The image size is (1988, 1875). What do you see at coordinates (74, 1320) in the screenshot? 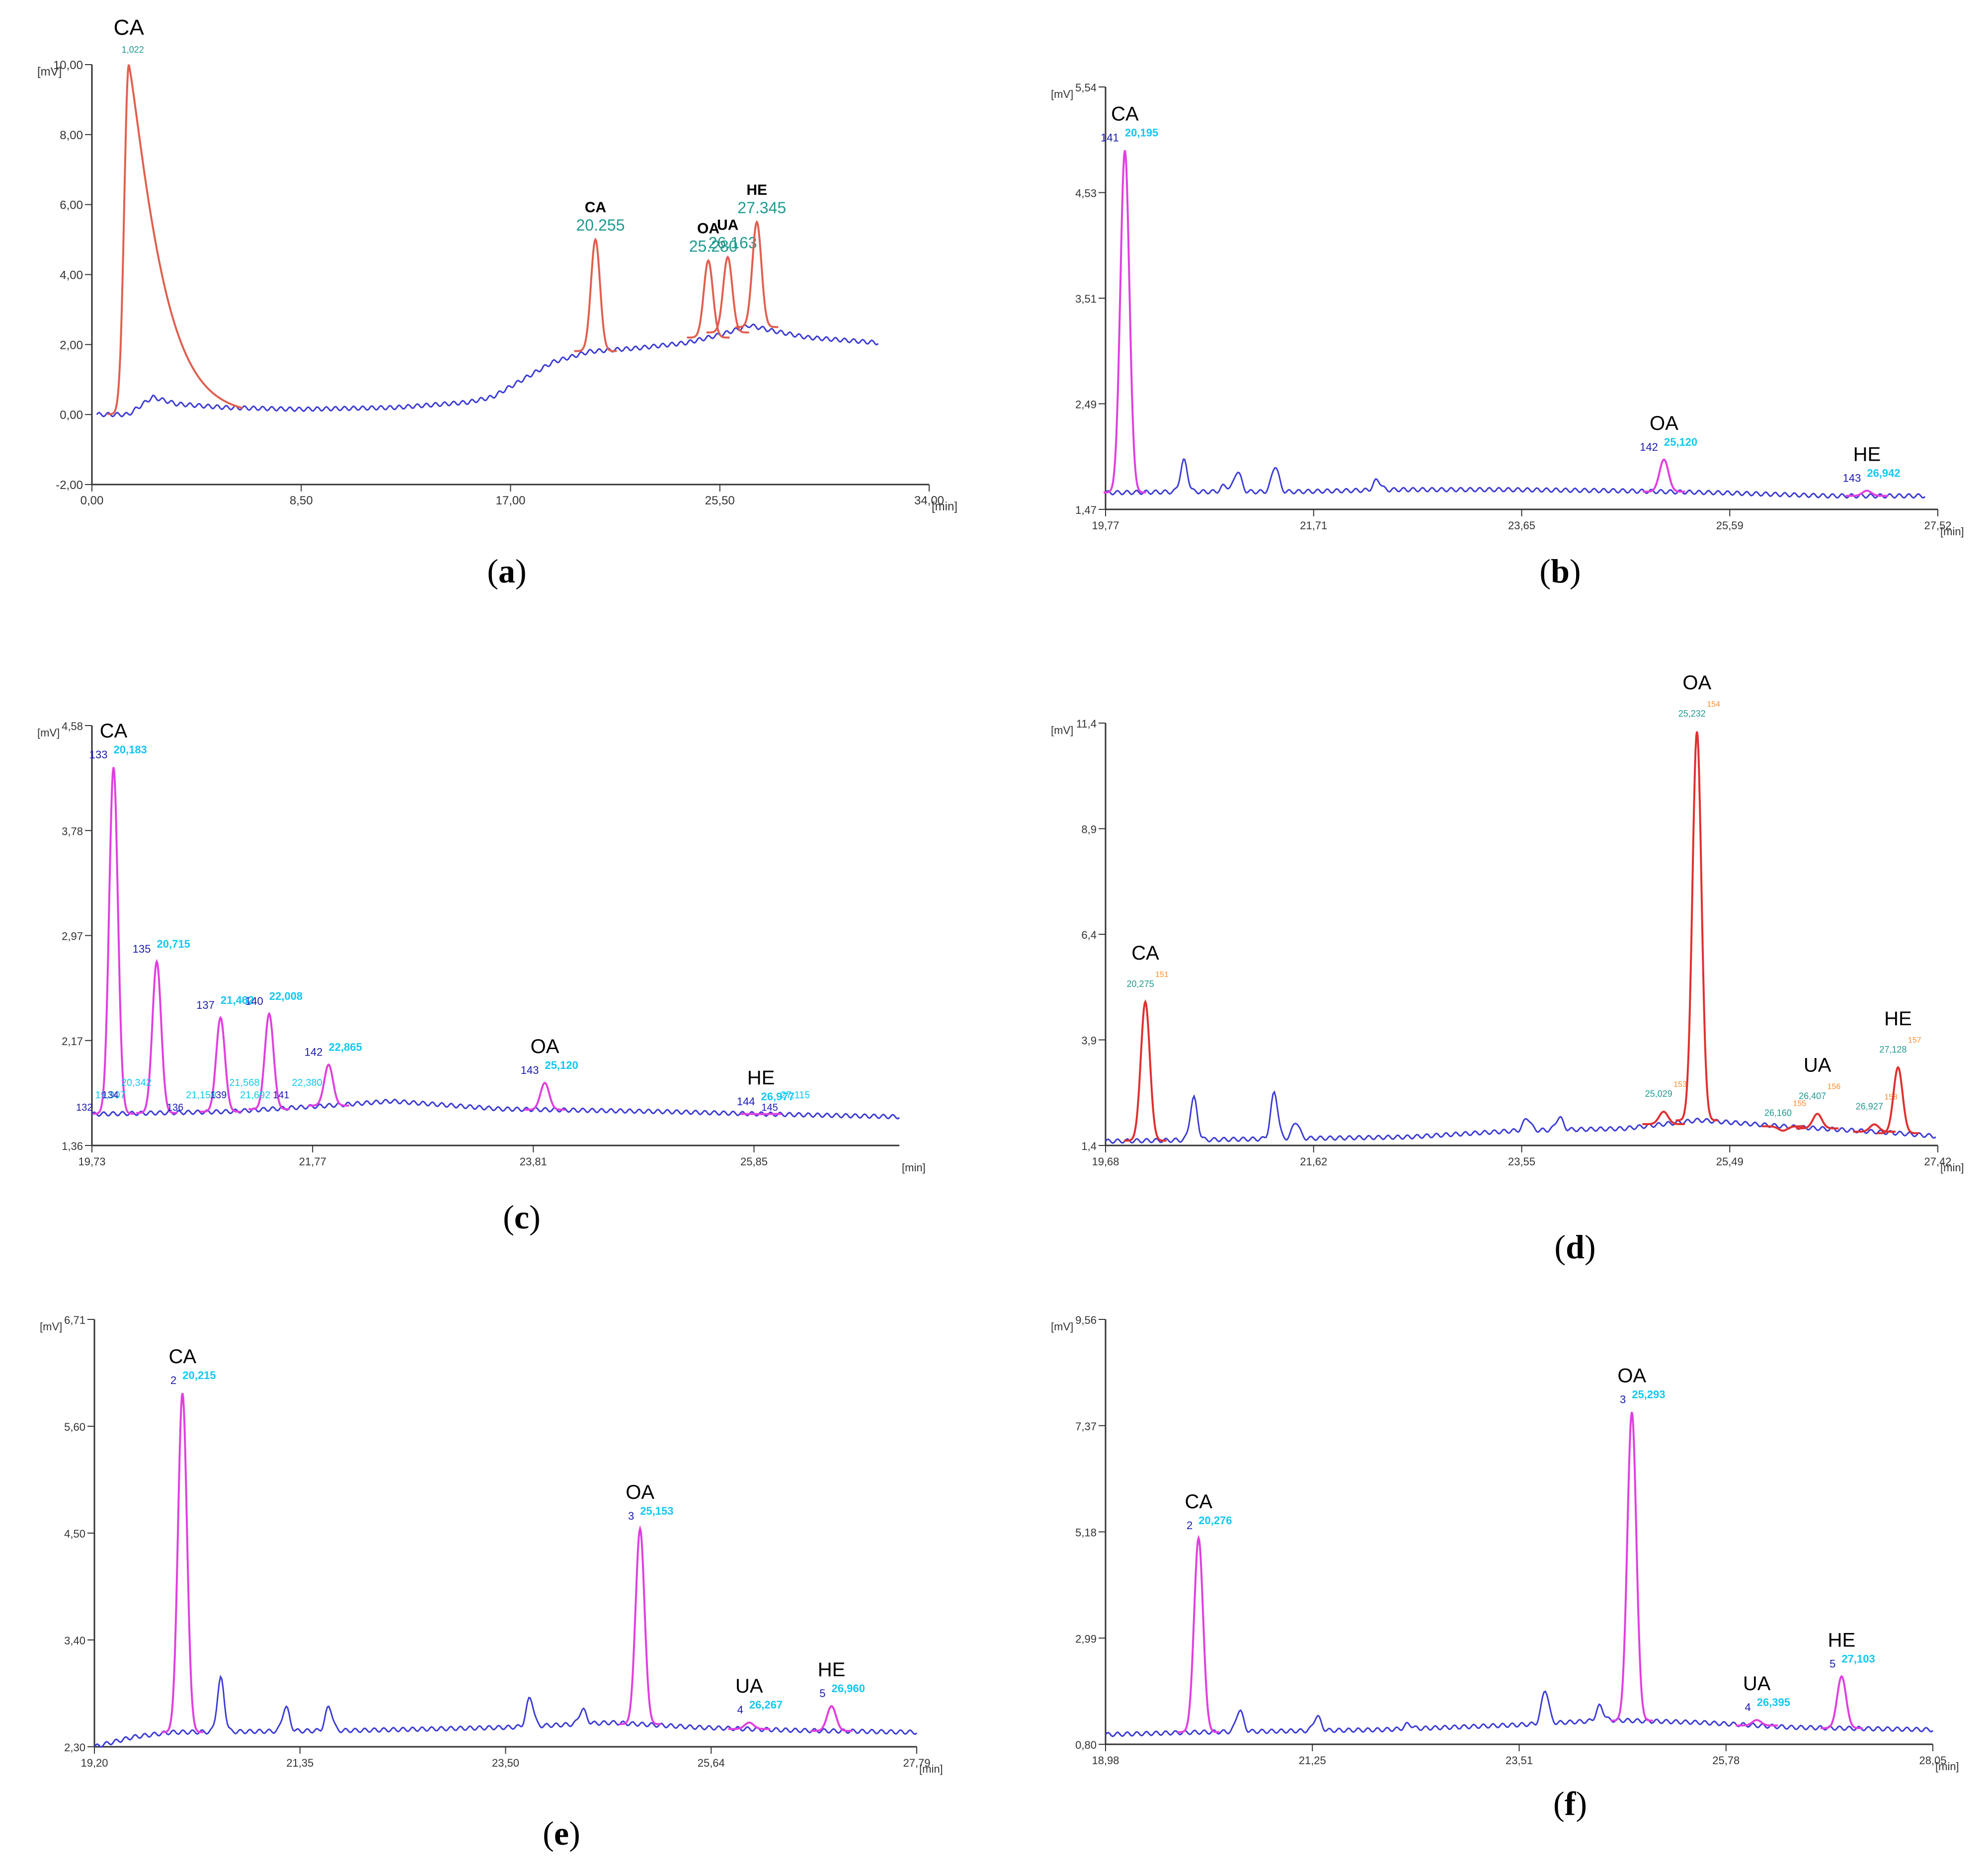
I see `chart-e-y-tick-label: 6,71` at bounding box center [74, 1320].